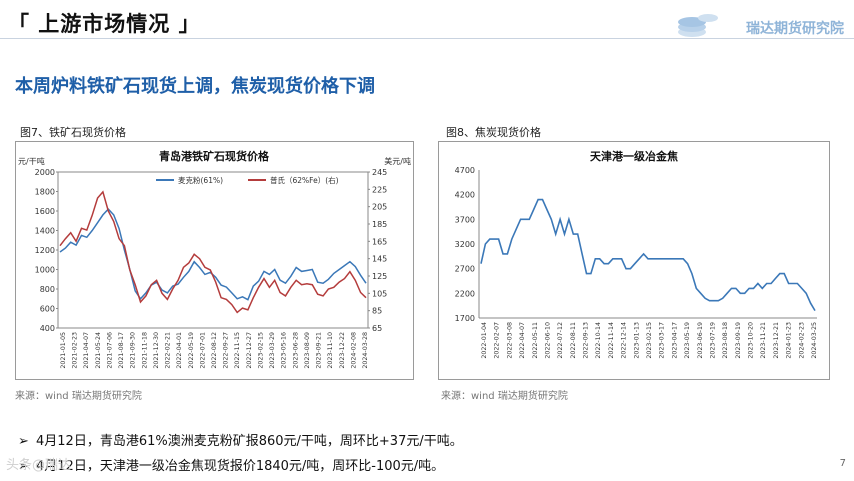  Describe the element at coordinates (465, 219) in the screenshot. I see `y-tick: 3700` at that location.